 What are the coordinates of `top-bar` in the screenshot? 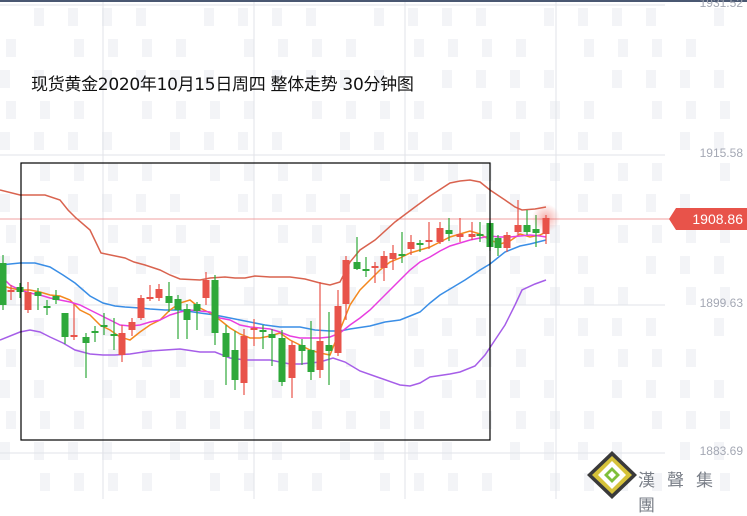 It's located at (373, 1).